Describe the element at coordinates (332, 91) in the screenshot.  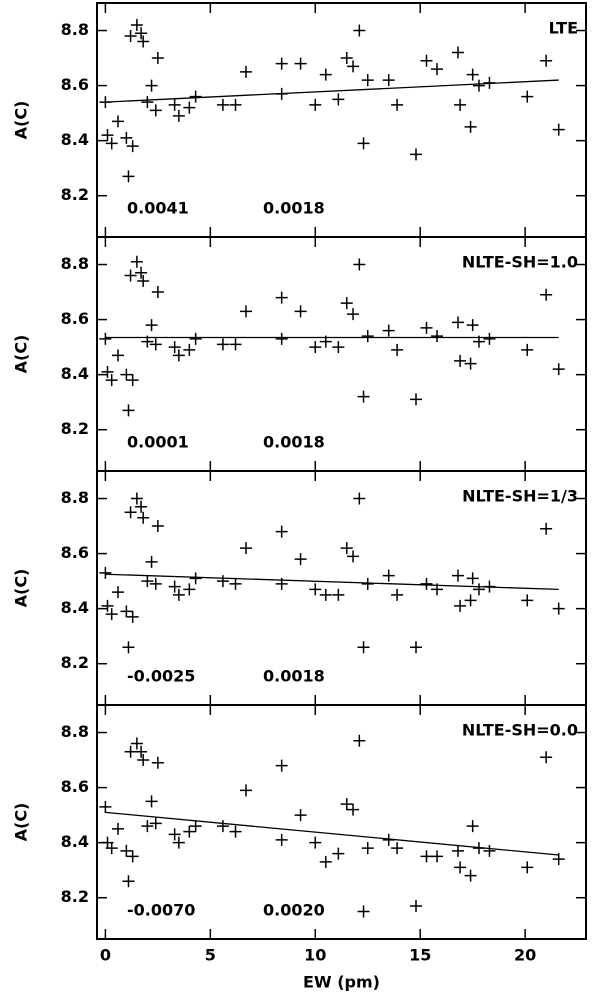
I see `fit-line` at that location.